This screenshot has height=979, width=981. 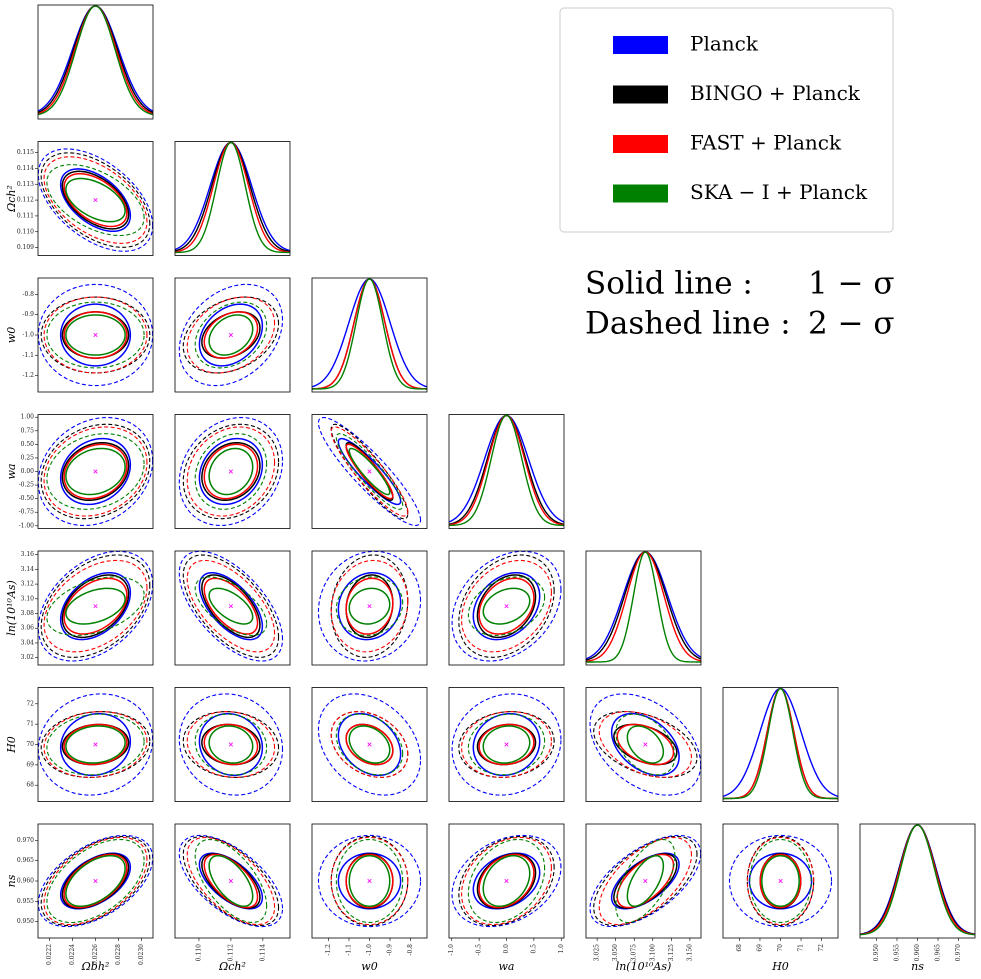 I want to click on y-axis-label: ns, so click(x=11, y=880).